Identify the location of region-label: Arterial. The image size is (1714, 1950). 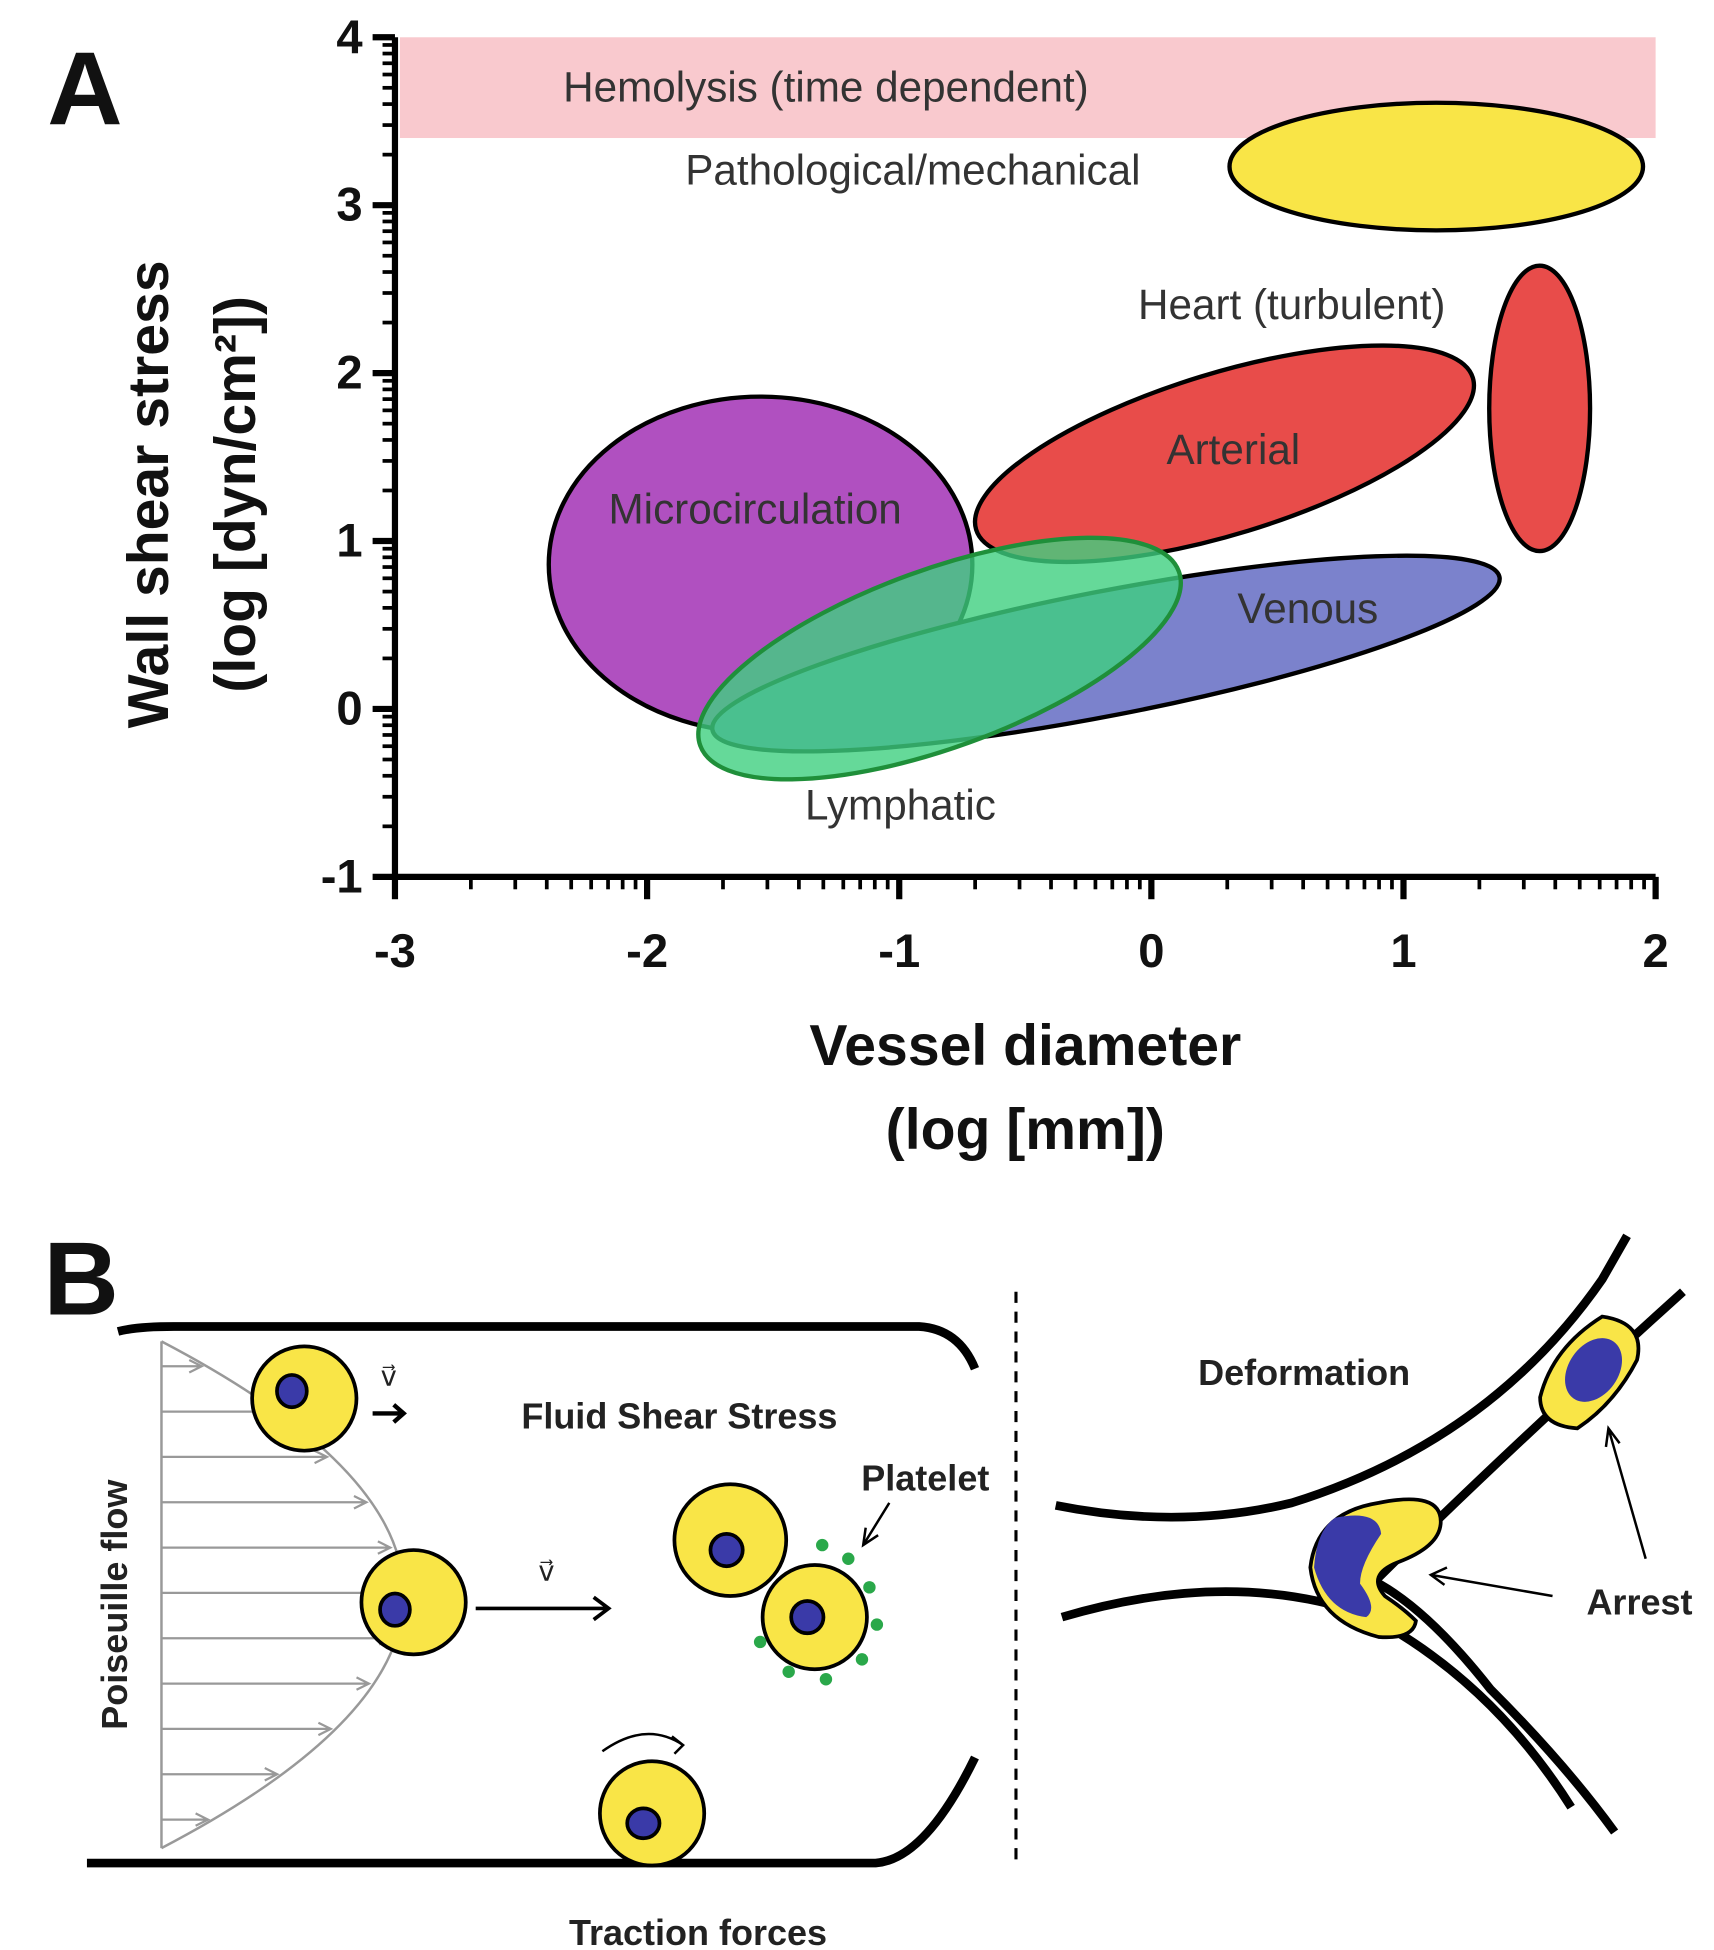
(1233, 449).